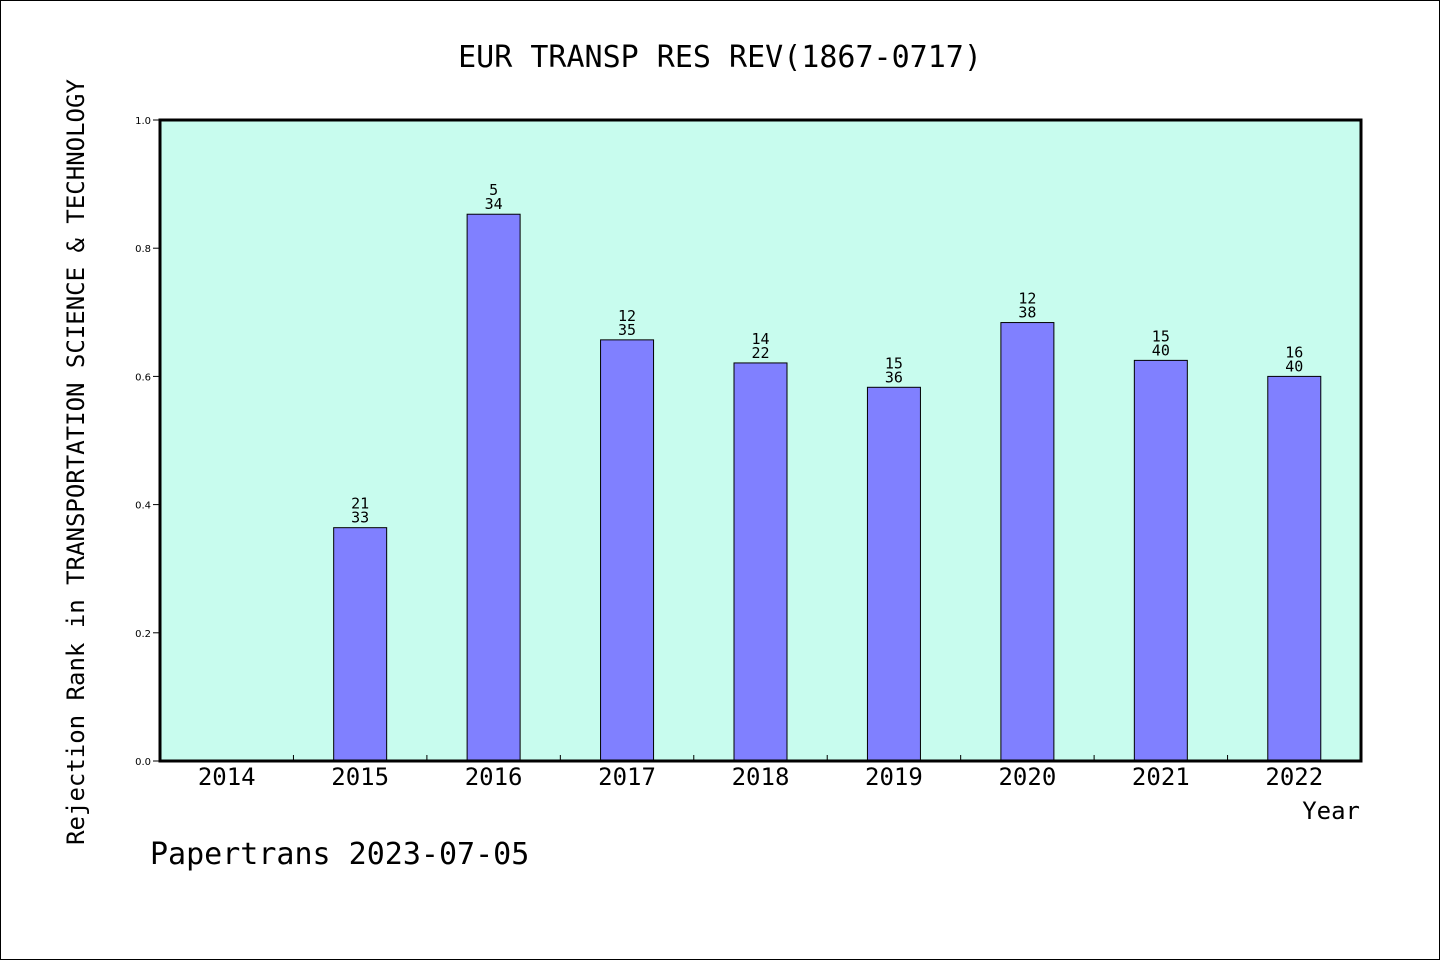 This screenshot has height=960, width=1440. Describe the element at coordinates (760, 339) in the screenshot. I see `bar-label-top: 14` at that location.